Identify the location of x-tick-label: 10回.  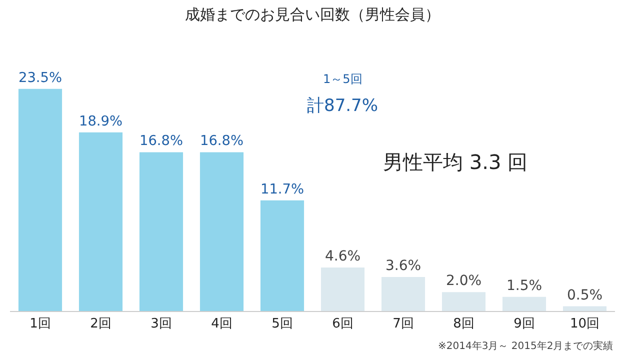
(585, 324).